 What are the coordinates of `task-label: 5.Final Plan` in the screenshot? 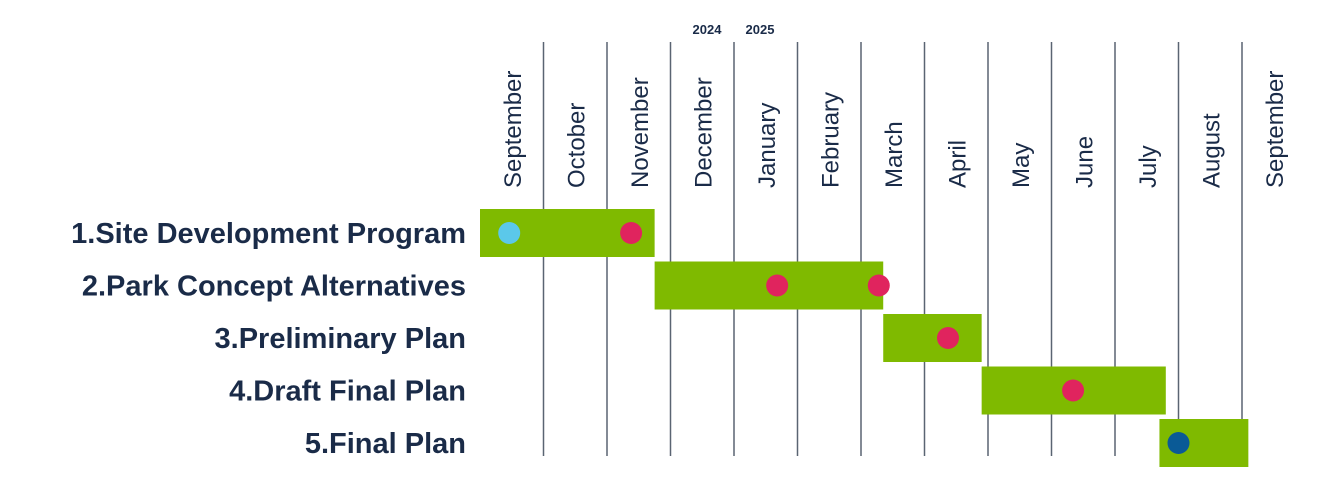 It's located at (385, 444).